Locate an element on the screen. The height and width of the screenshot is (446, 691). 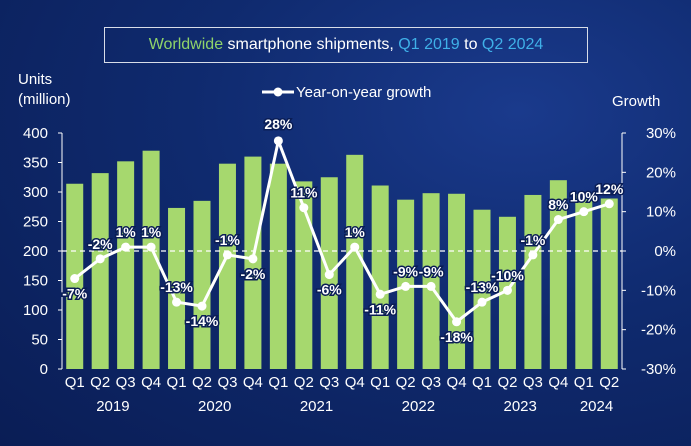
legend-label: Year-on-year growth is located at coordinates (363, 92).